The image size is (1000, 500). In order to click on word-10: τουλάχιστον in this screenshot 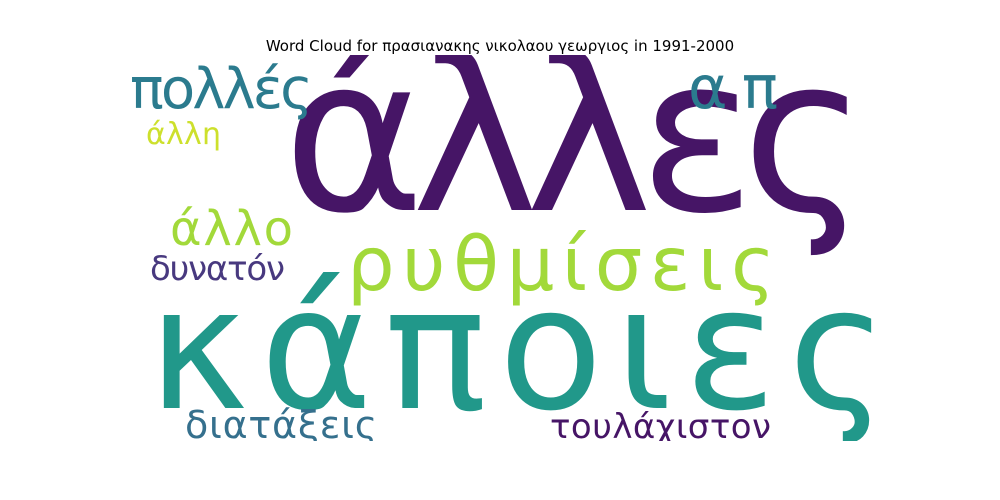, I will do `click(660, 427)`.